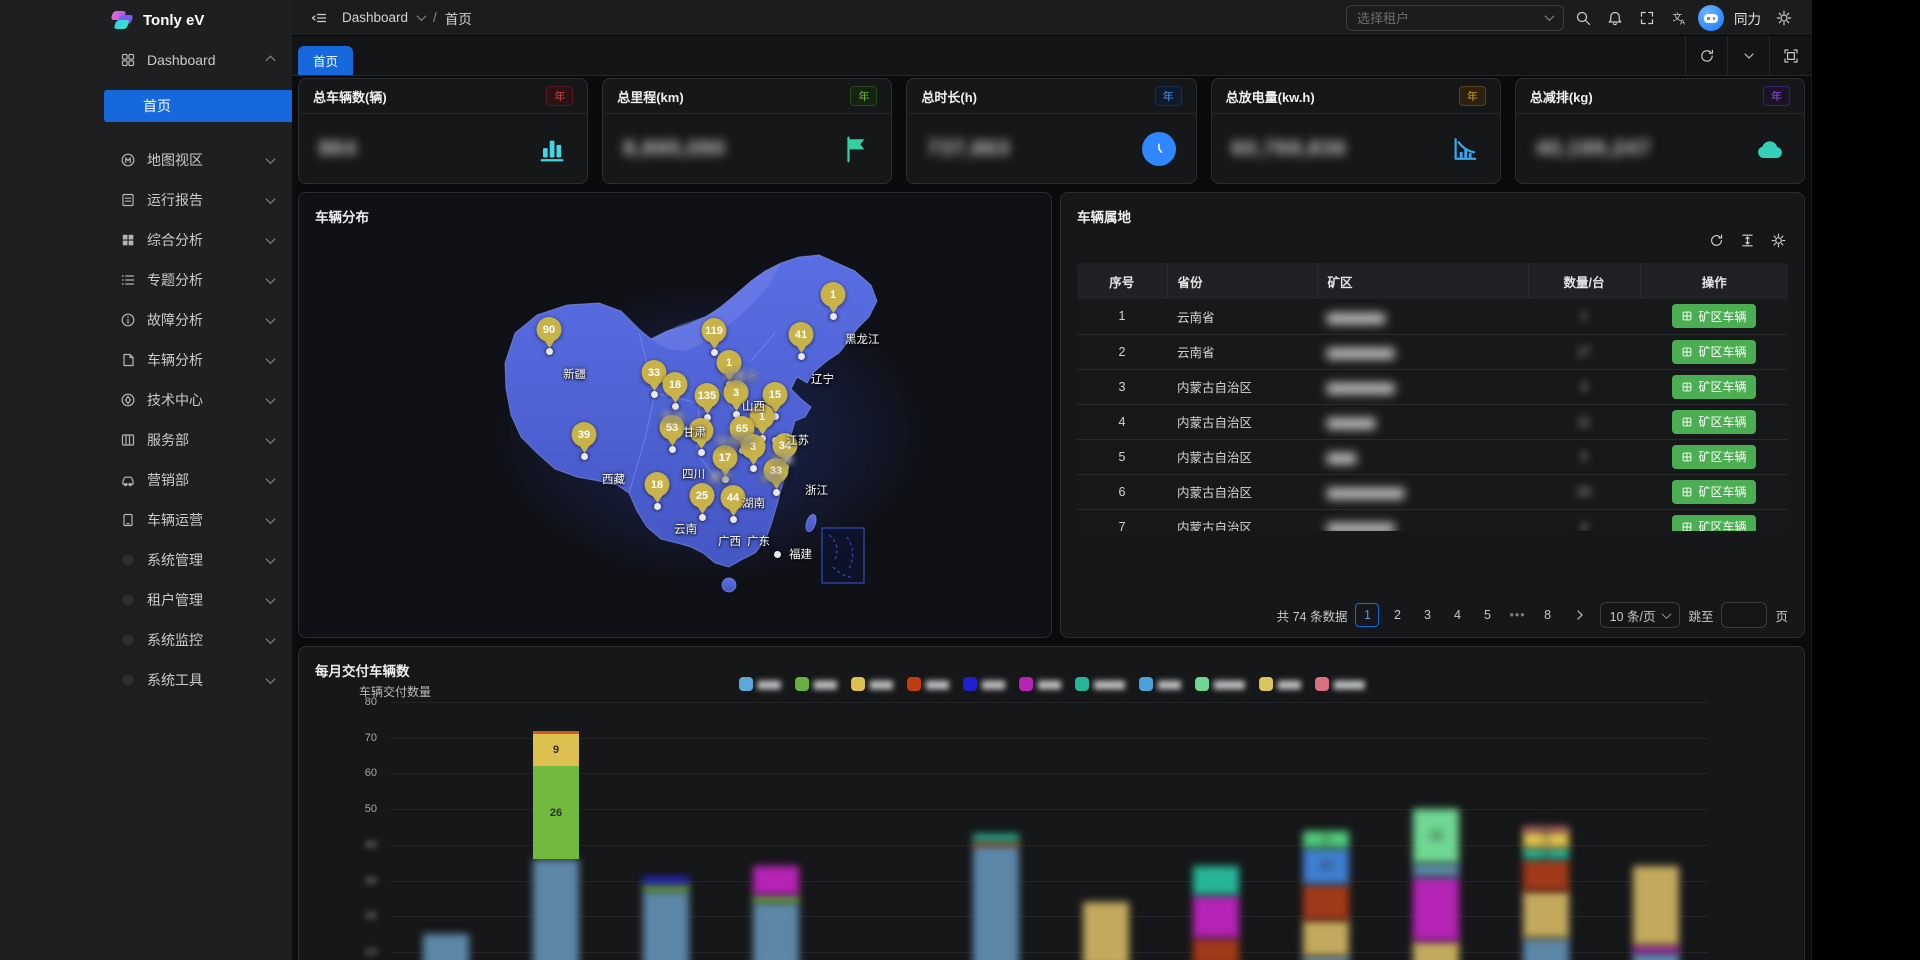 The width and height of the screenshot is (1920, 960). Describe the element at coordinates (326, 60) in the screenshot. I see `tab-home: 首页` at that location.